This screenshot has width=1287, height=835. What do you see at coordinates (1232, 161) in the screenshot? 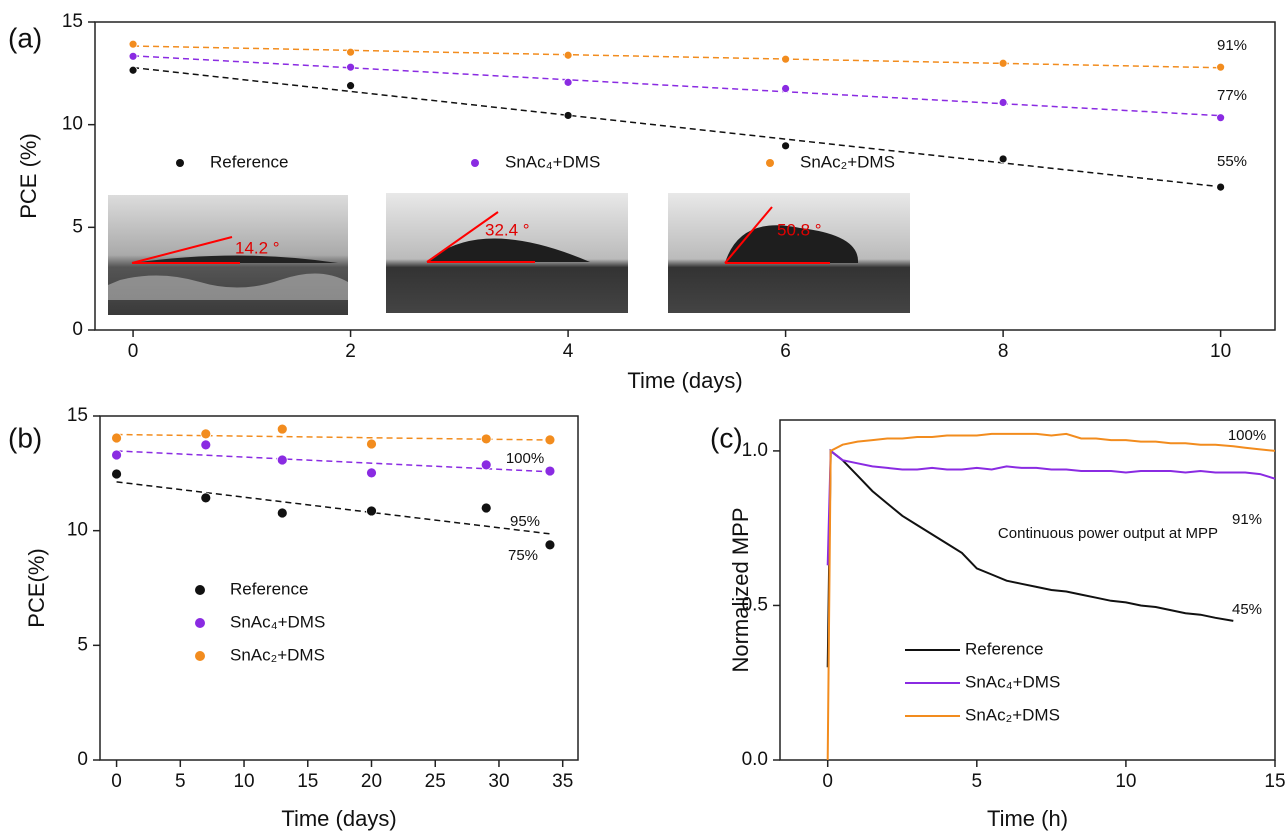
I see `annotation: 55%` at bounding box center [1232, 161].